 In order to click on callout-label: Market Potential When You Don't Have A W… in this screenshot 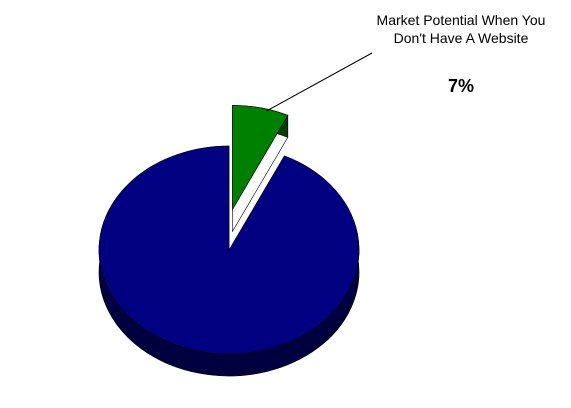, I will do `click(461, 29)`.